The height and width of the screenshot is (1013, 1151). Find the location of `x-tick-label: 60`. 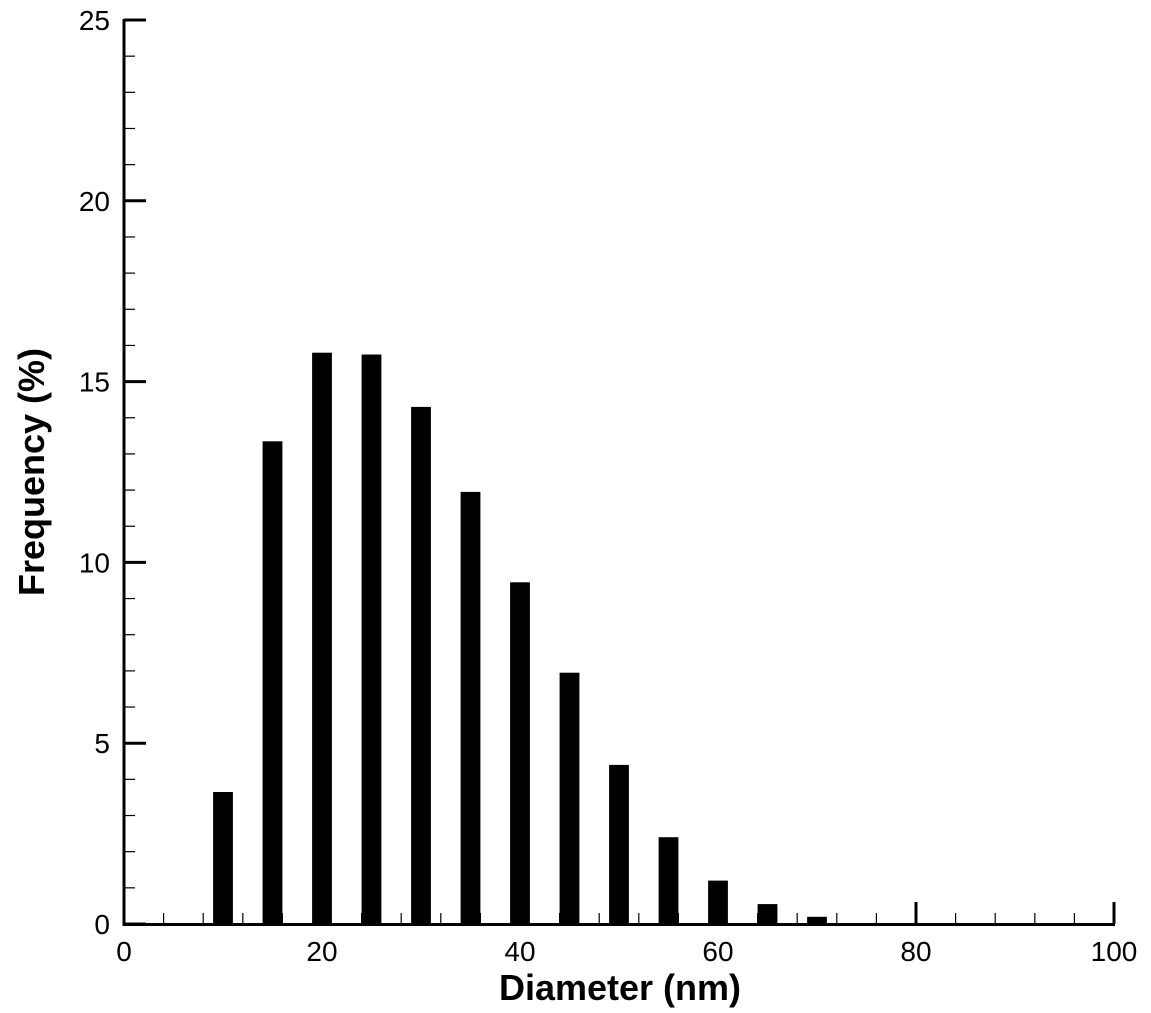

x-tick-label: 60 is located at coordinates (717, 951).